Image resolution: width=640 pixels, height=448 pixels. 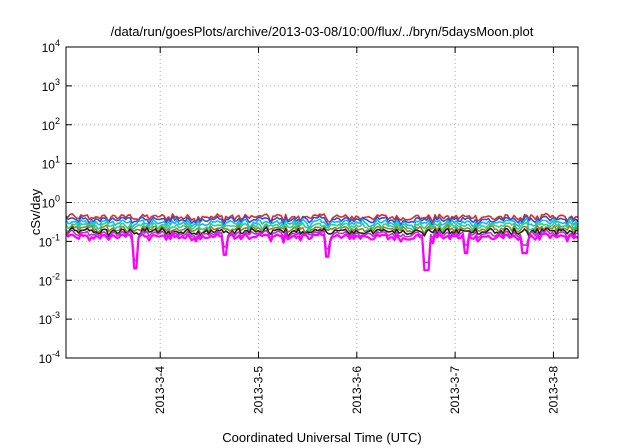 What do you see at coordinates (259, 390) in the screenshot?
I see `x-tick-label: 2013-3-5` at bounding box center [259, 390].